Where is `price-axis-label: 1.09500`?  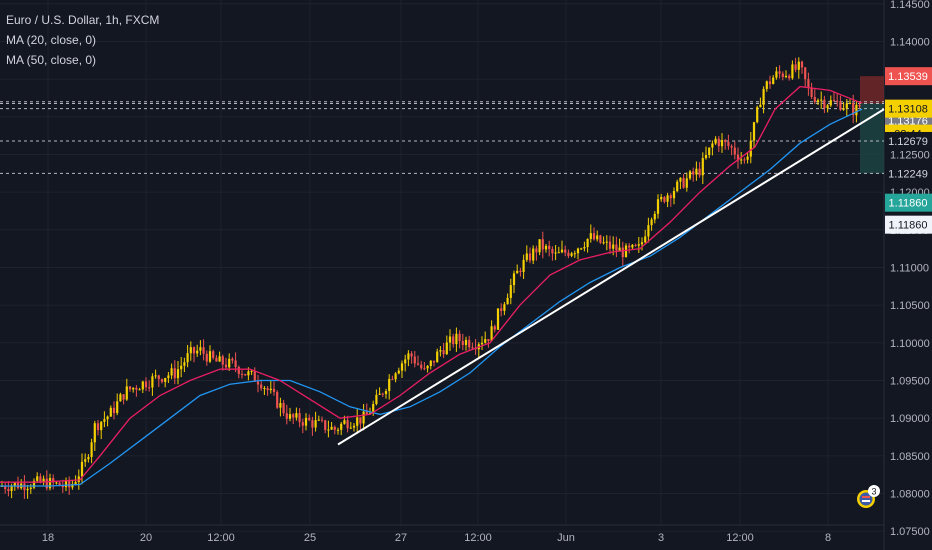
price-axis-label: 1.09500 is located at coordinates (910, 381).